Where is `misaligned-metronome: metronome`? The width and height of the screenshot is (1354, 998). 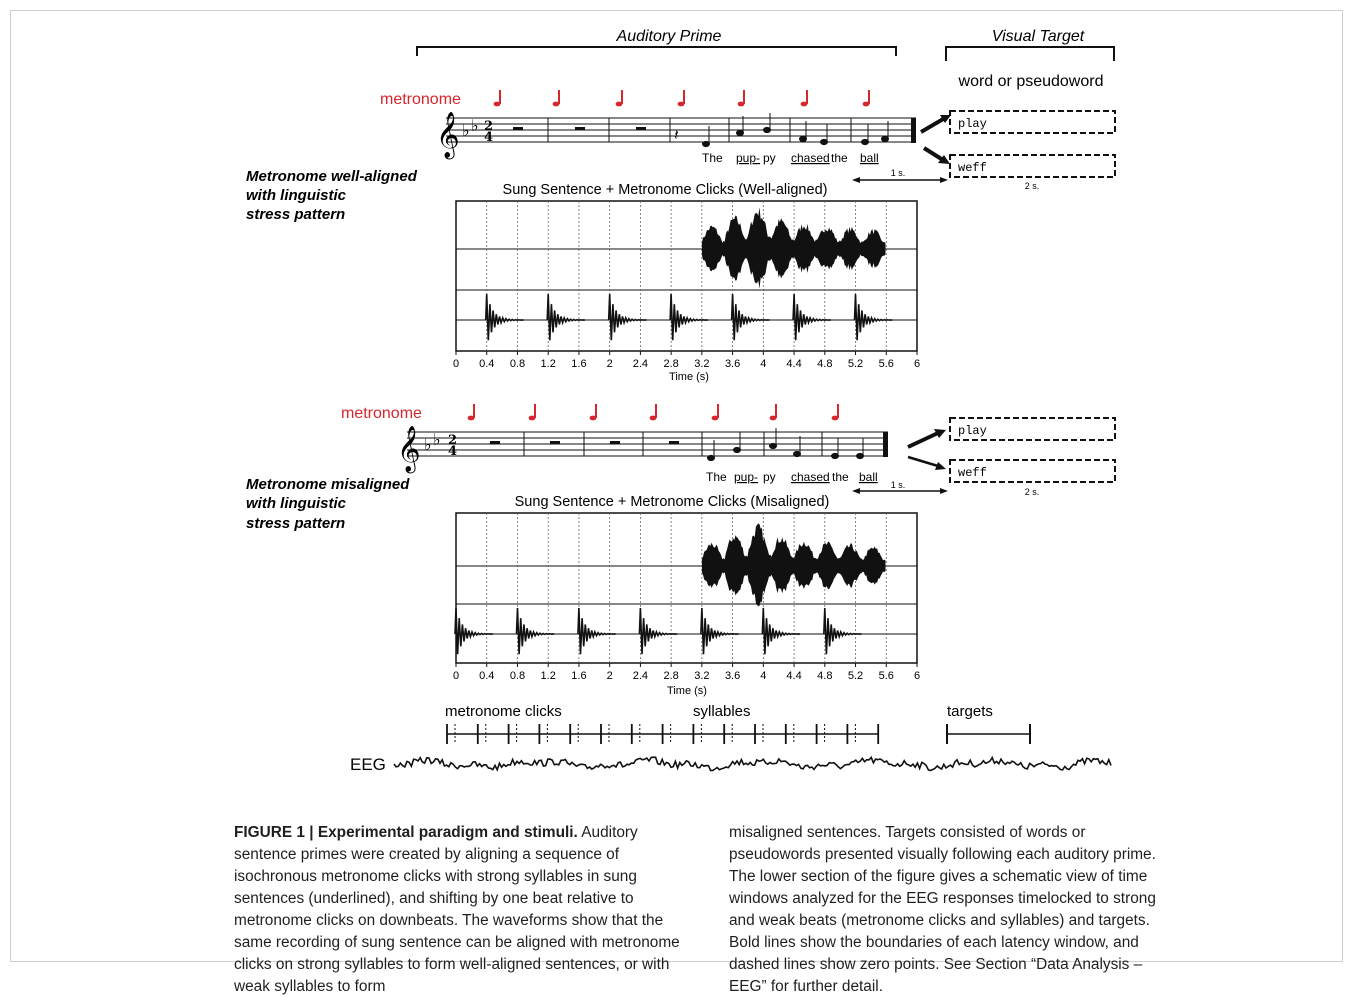
misaligned-metronome: metronome is located at coordinates (590, 413).